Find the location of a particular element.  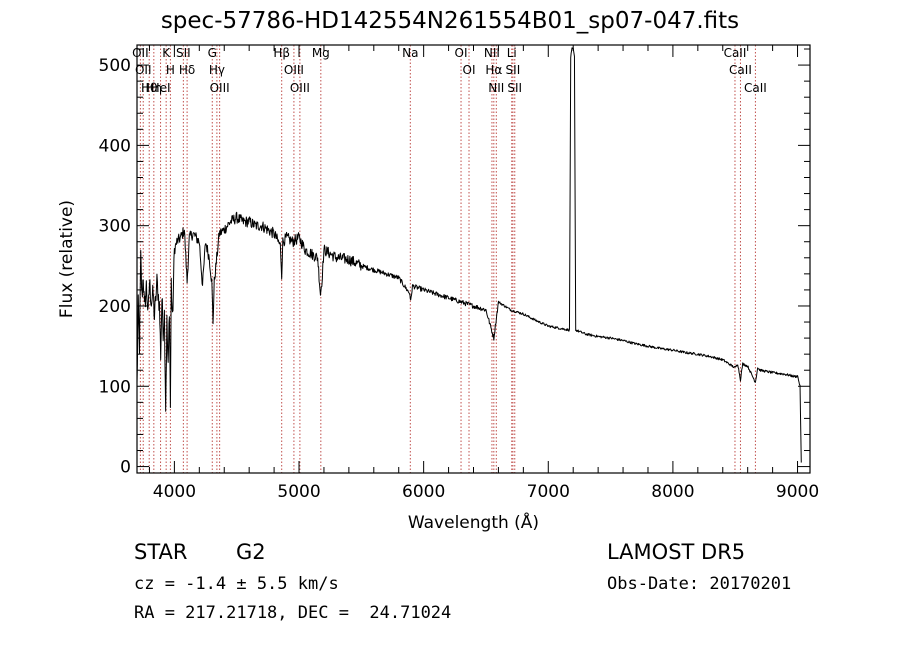

y-tick-label: 500 is located at coordinates (115, 66).